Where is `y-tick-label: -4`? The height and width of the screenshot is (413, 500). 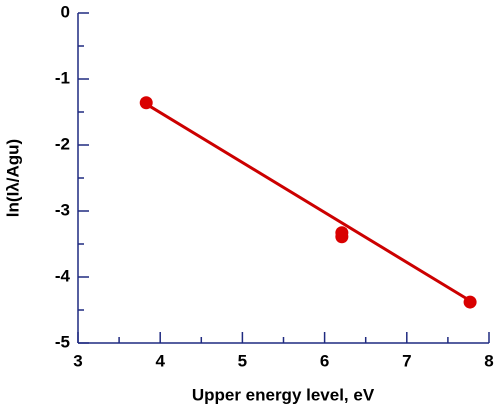 y-tick-label: -4 is located at coordinates (63, 275).